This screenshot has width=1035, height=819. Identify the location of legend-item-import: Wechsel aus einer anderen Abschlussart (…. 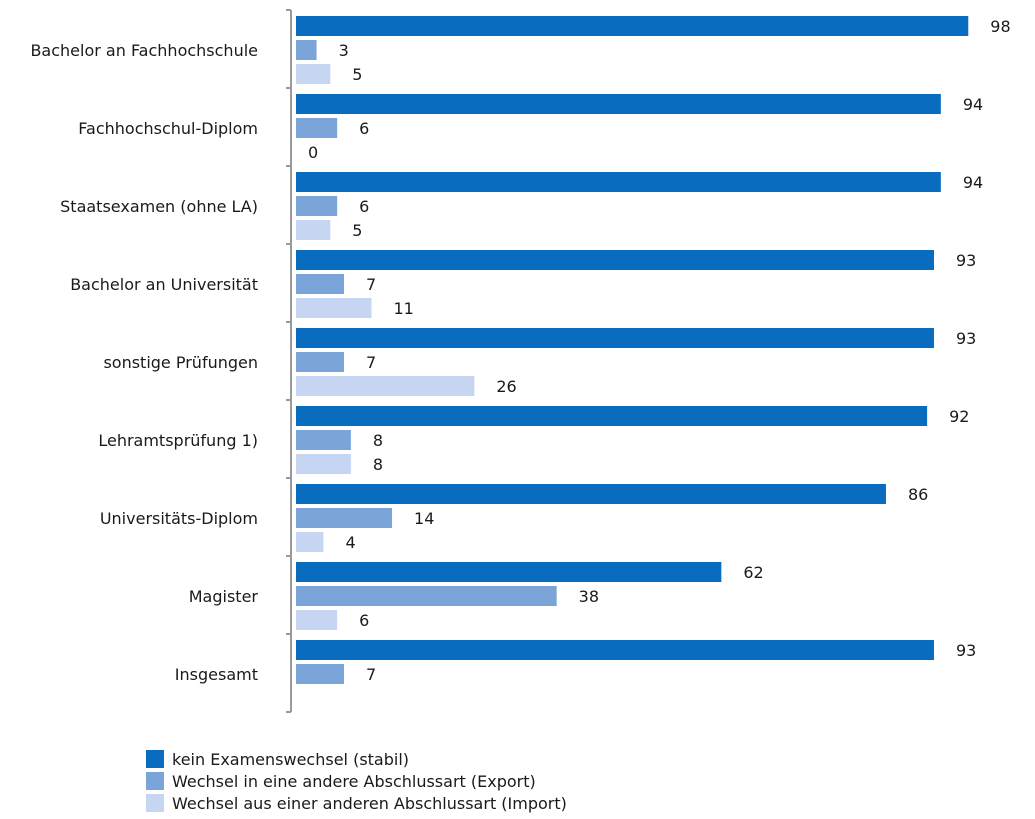
(356, 803).